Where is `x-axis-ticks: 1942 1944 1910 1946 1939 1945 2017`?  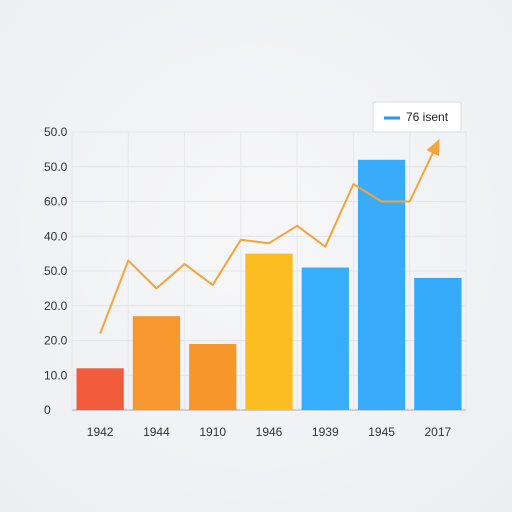 x-axis-ticks: 1942 1944 1910 1946 1939 1945 2017 is located at coordinates (269, 432).